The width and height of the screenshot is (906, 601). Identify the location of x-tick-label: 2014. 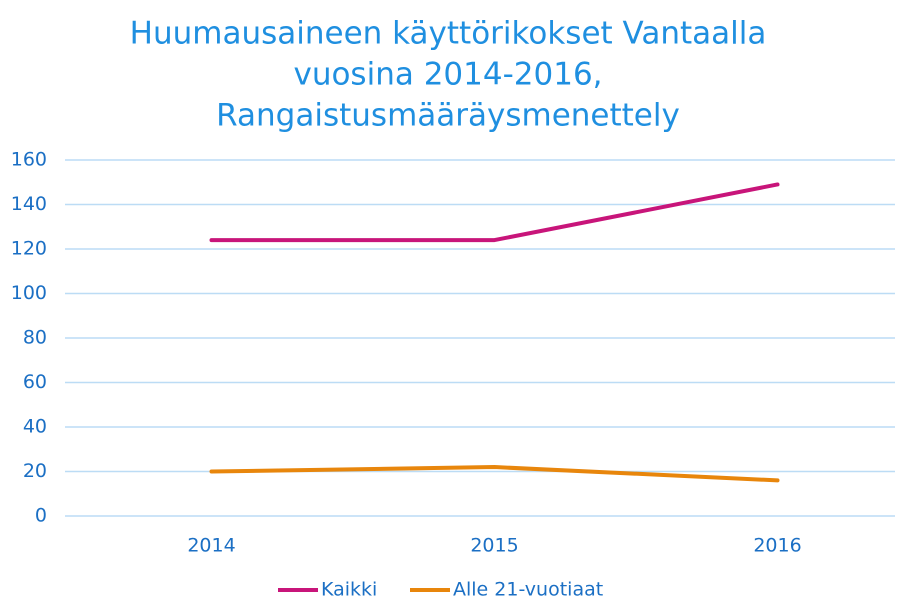
(211, 546).